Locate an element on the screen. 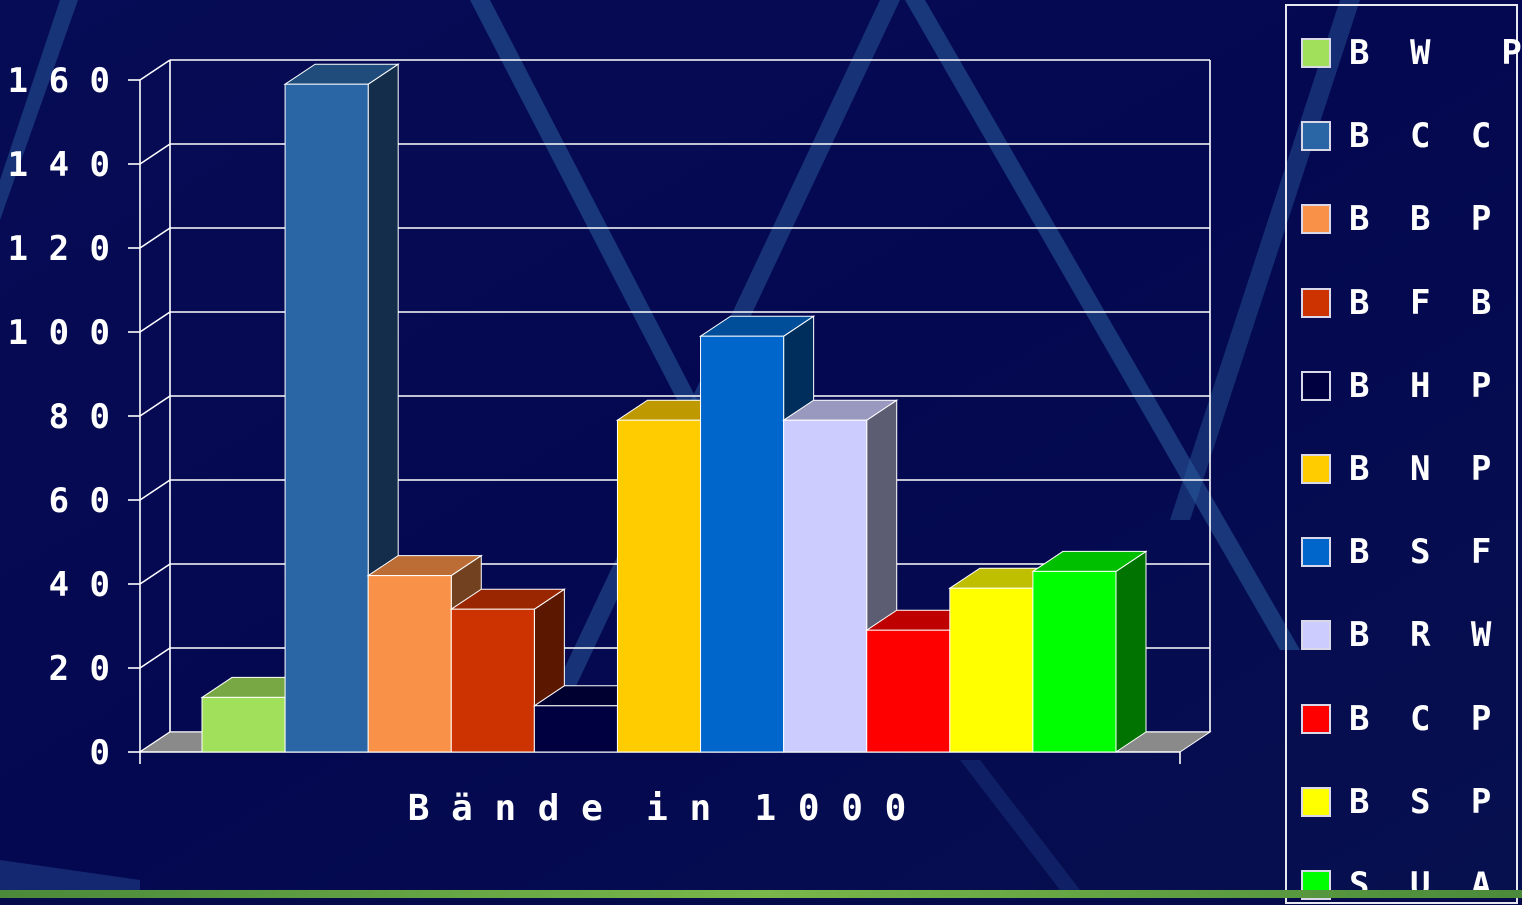 The height and width of the screenshot is (905, 1522). bar-bfbp is located at coordinates (508, 670).